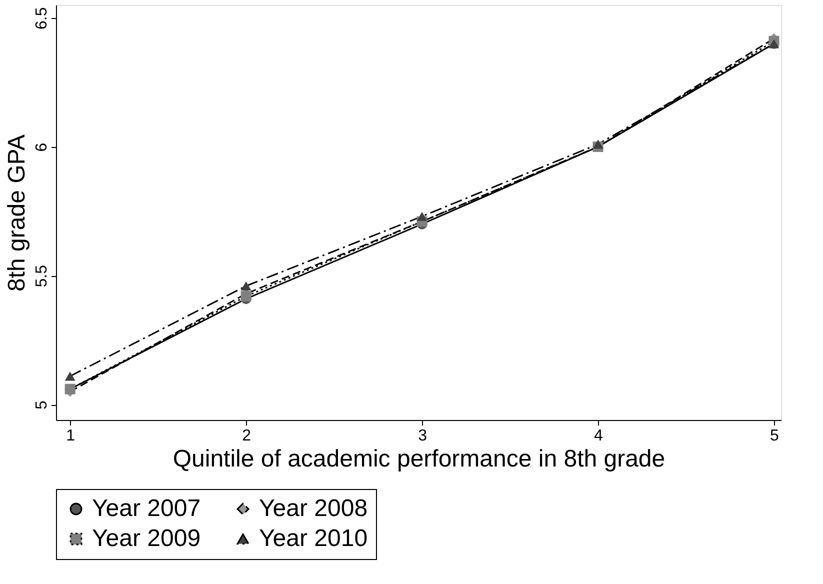 This screenshot has height=584, width=823. What do you see at coordinates (775, 436) in the screenshot?
I see `x-tick-label: 5` at bounding box center [775, 436].